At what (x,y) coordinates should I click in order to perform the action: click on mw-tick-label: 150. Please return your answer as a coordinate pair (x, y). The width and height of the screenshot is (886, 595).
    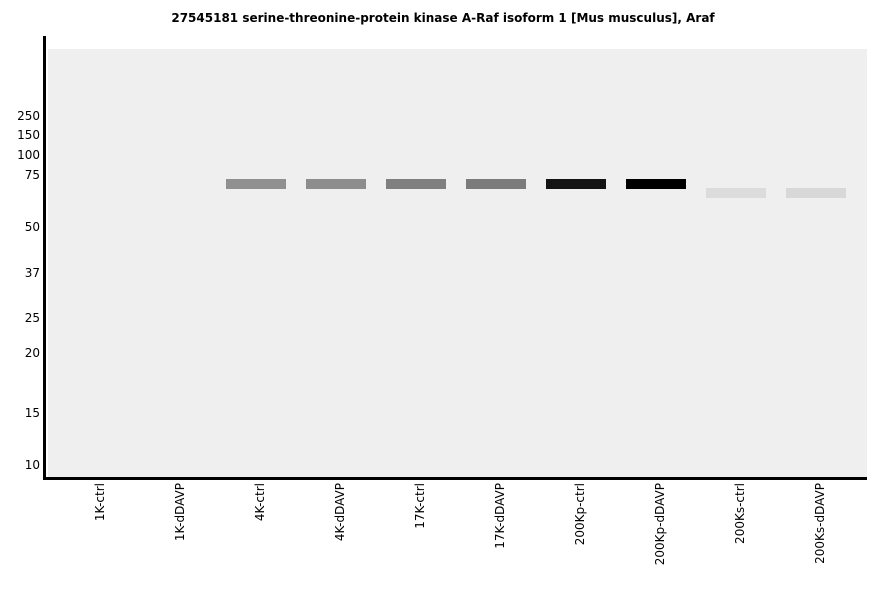
    Looking at the image, I should click on (28, 135).